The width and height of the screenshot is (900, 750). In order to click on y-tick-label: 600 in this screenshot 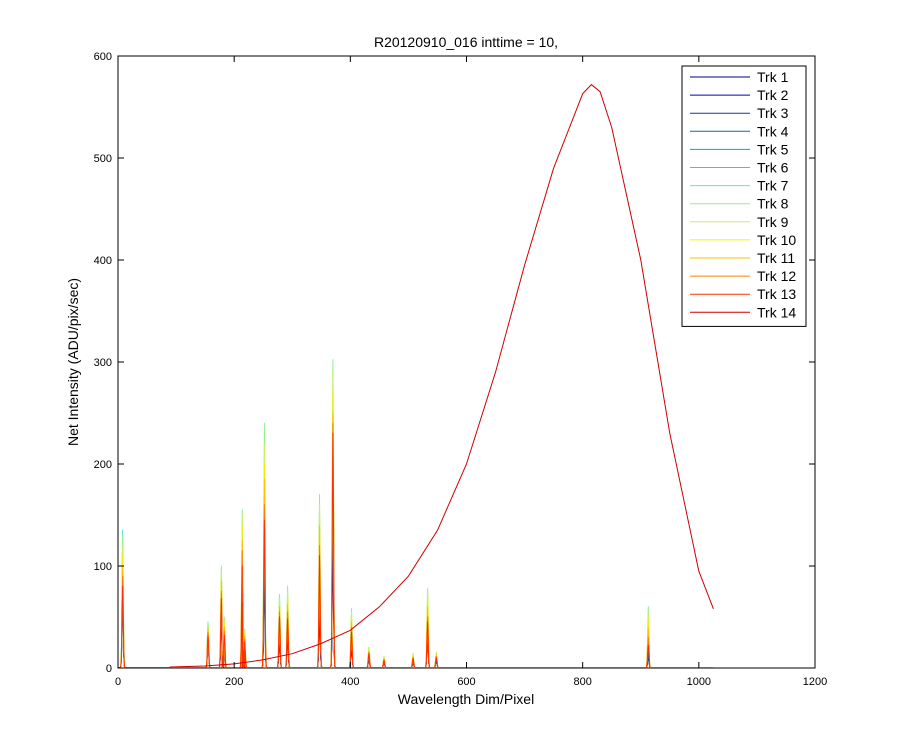, I will do `click(103, 57)`.